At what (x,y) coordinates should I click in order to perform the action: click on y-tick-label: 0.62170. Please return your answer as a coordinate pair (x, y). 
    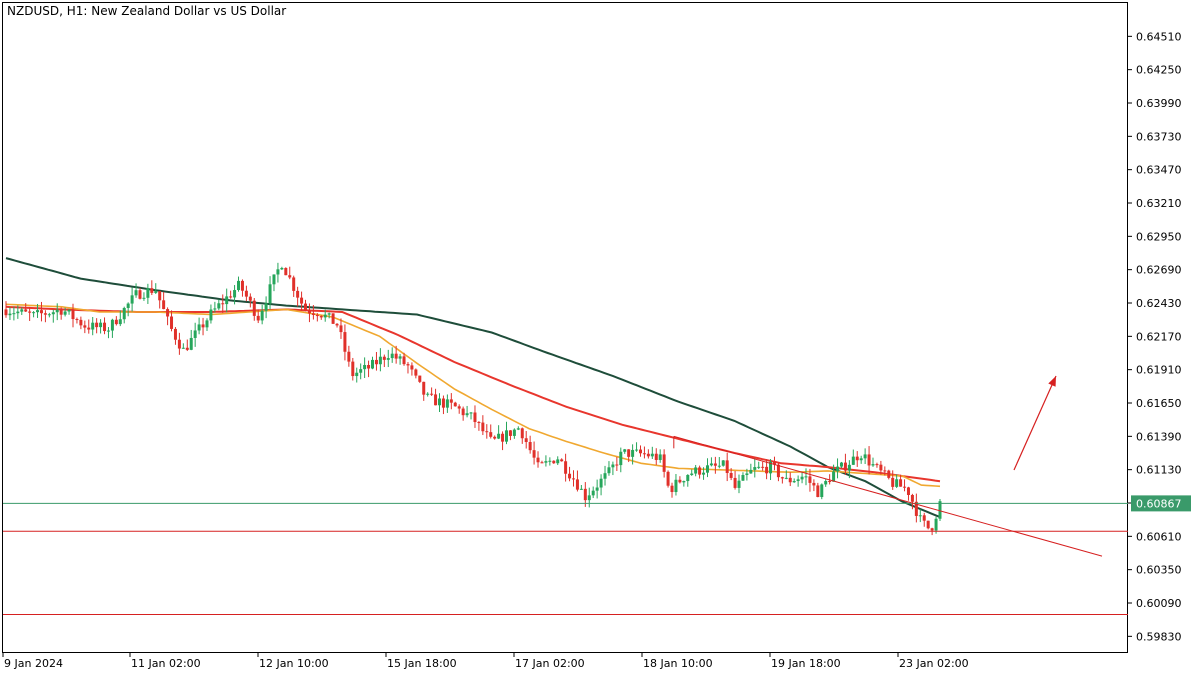
    Looking at the image, I should click on (1159, 336).